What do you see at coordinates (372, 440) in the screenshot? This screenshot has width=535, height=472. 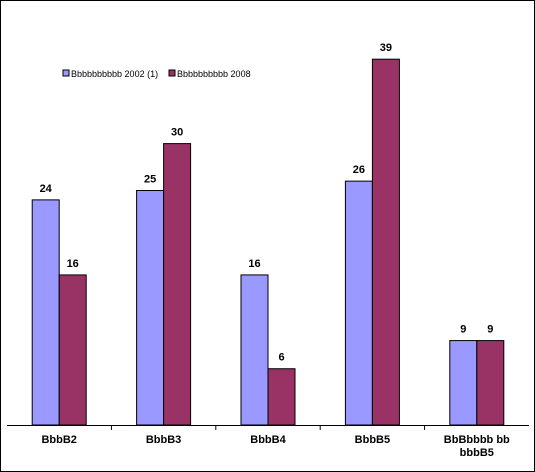 I see `x-tick-label-4: BbbB5` at bounding box center [372, 440].